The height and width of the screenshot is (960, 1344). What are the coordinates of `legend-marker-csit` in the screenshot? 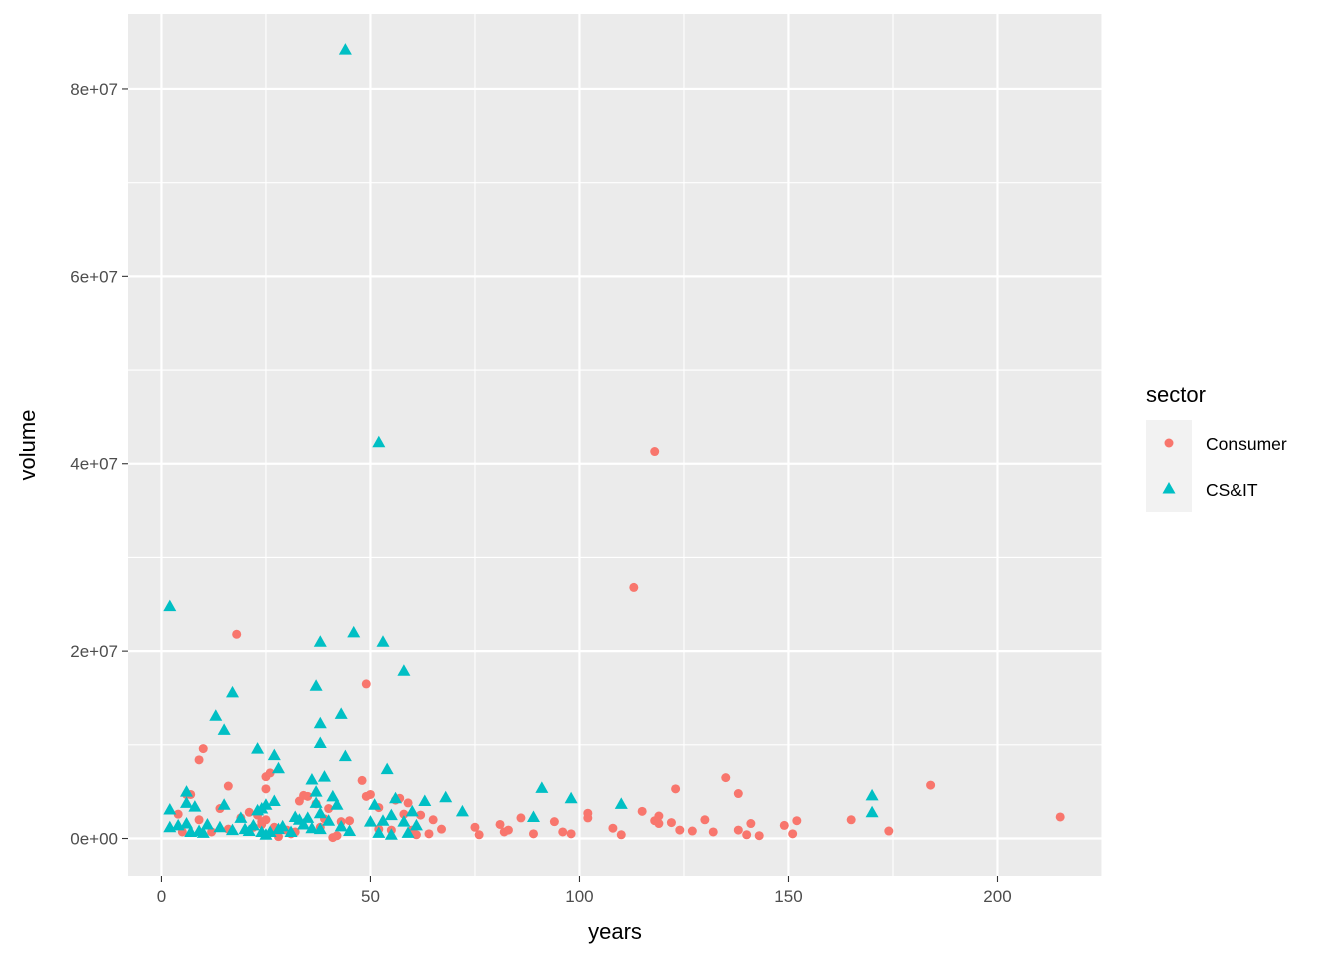 It's located at (1169, 488).